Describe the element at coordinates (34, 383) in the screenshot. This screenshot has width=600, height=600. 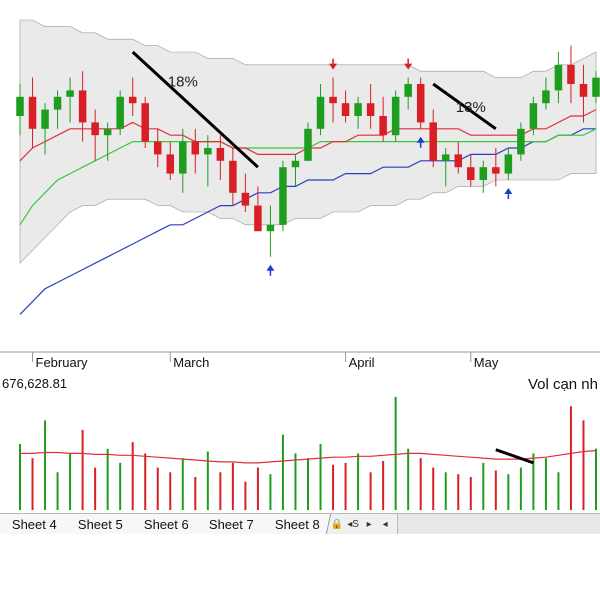
I see `volume-value-label: 676,628.81` at that location.